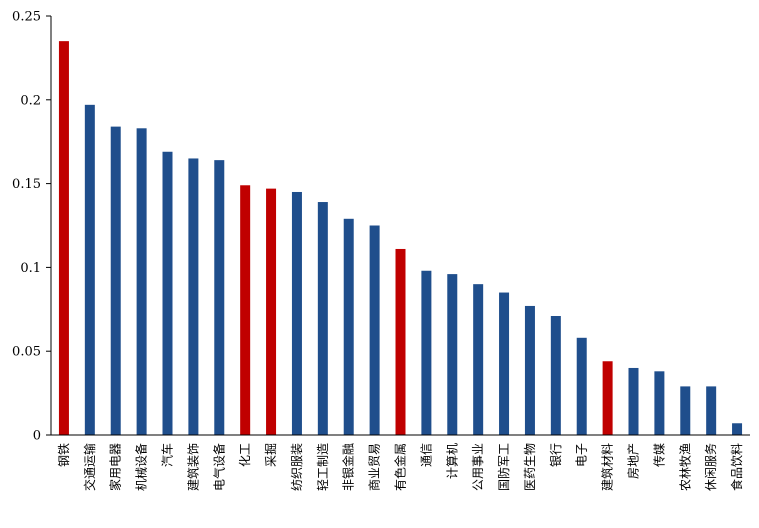 The image size is (759, 528). I want to click on x-tick-label: 纺织服装, so click(297, 467).